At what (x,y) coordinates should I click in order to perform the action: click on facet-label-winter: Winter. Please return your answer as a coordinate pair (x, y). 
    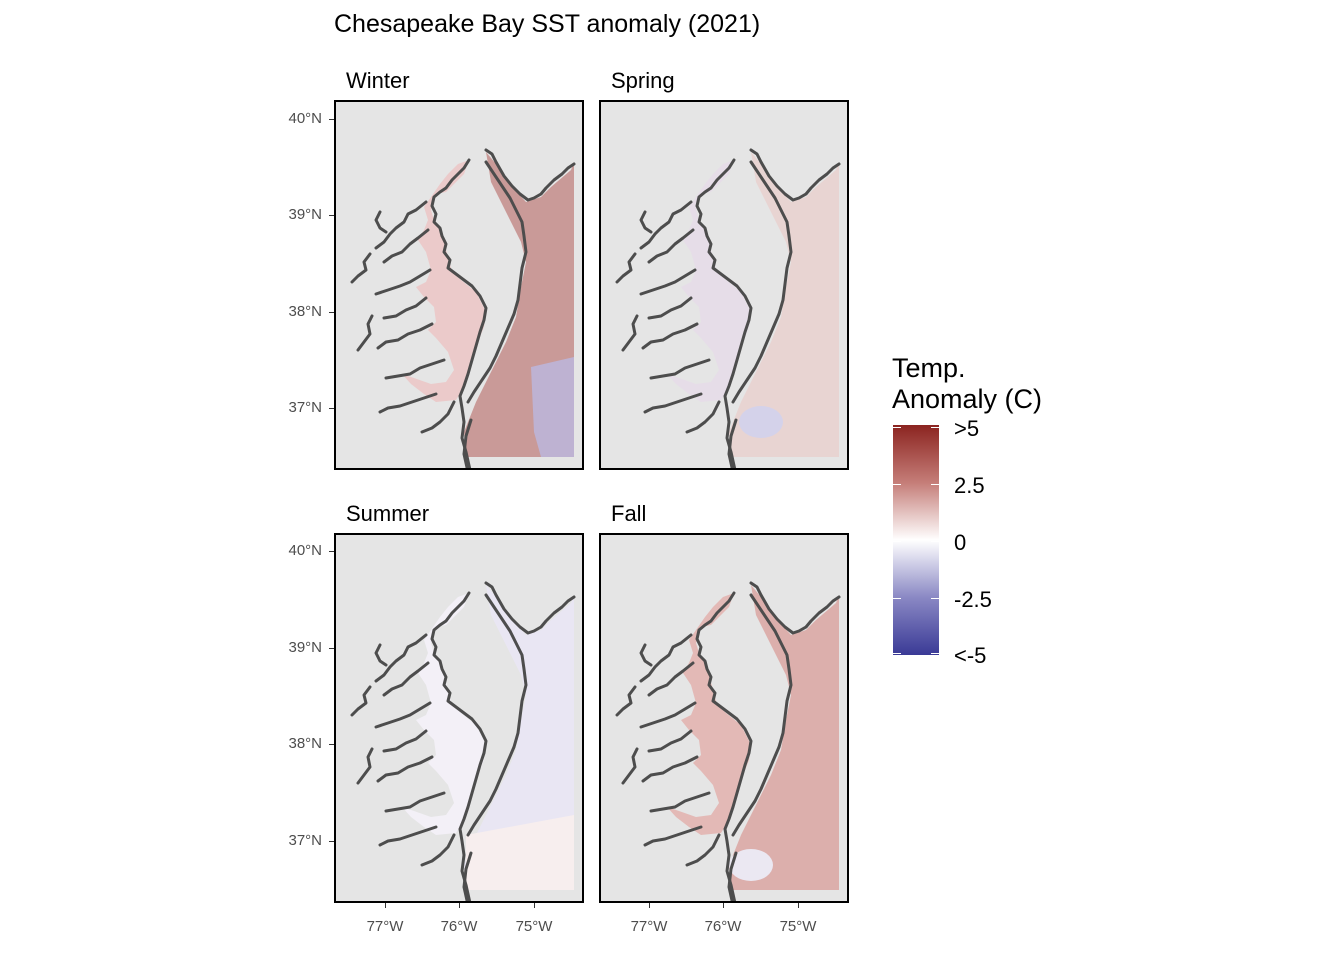
    Looking at the image, I should click on (378, 80).